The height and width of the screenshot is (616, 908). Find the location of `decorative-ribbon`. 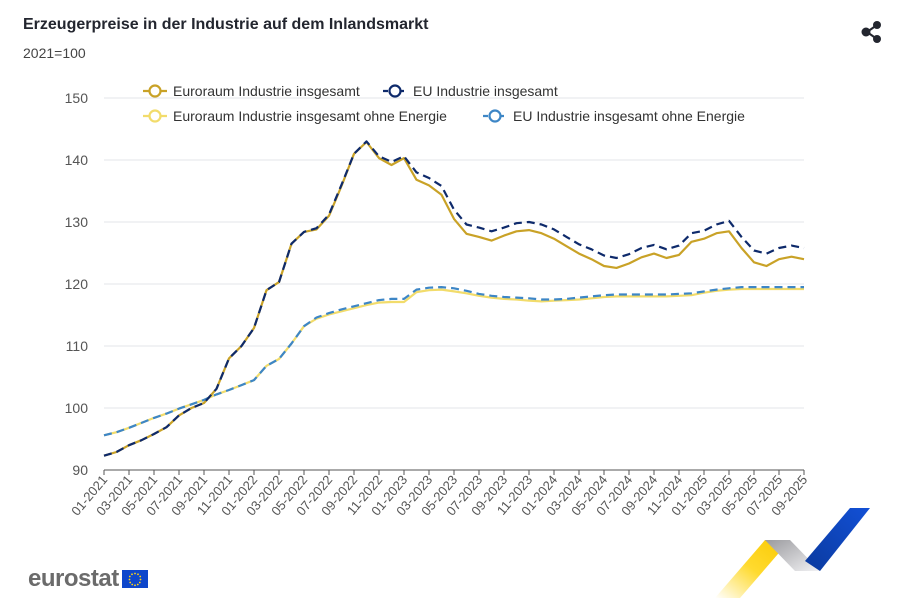

decorative-ribbon is located at coordinates (795, 553).